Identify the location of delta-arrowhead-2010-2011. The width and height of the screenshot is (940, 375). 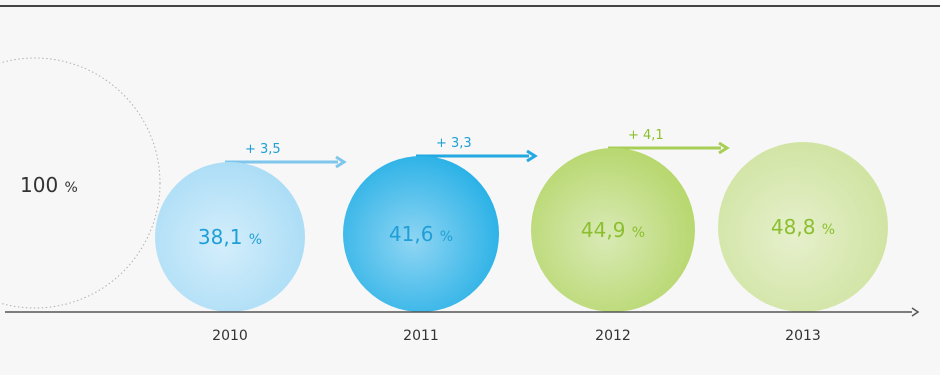
(341, 162).